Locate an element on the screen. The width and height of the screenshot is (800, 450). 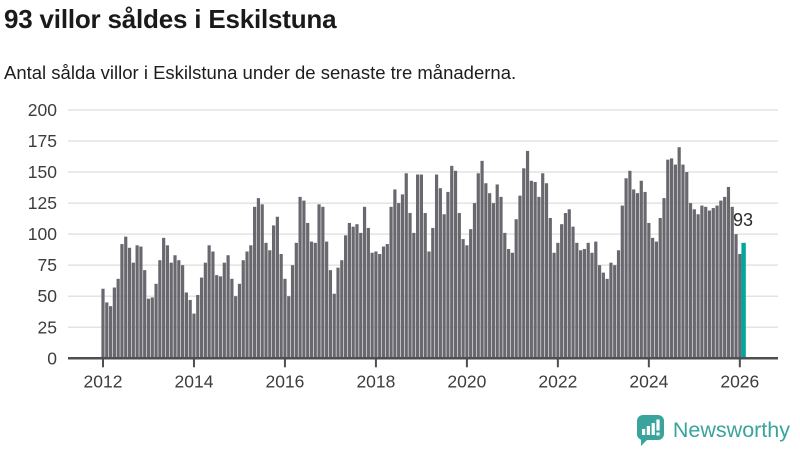
y-tick-label: 75 is located at coordinates (47, 265).